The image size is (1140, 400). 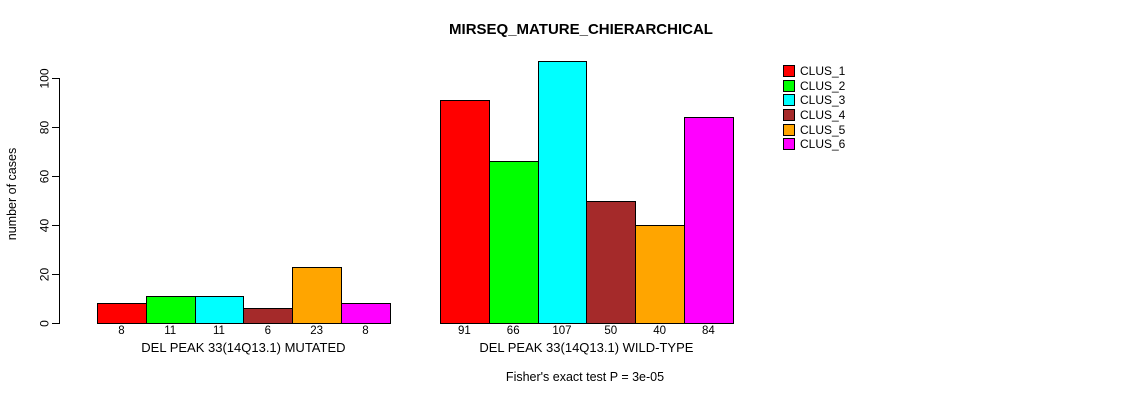 What do you see at coordinates (44, 274) in the screenshot?
I see `y-tick-label: 20` at bounding box center [44, 274].